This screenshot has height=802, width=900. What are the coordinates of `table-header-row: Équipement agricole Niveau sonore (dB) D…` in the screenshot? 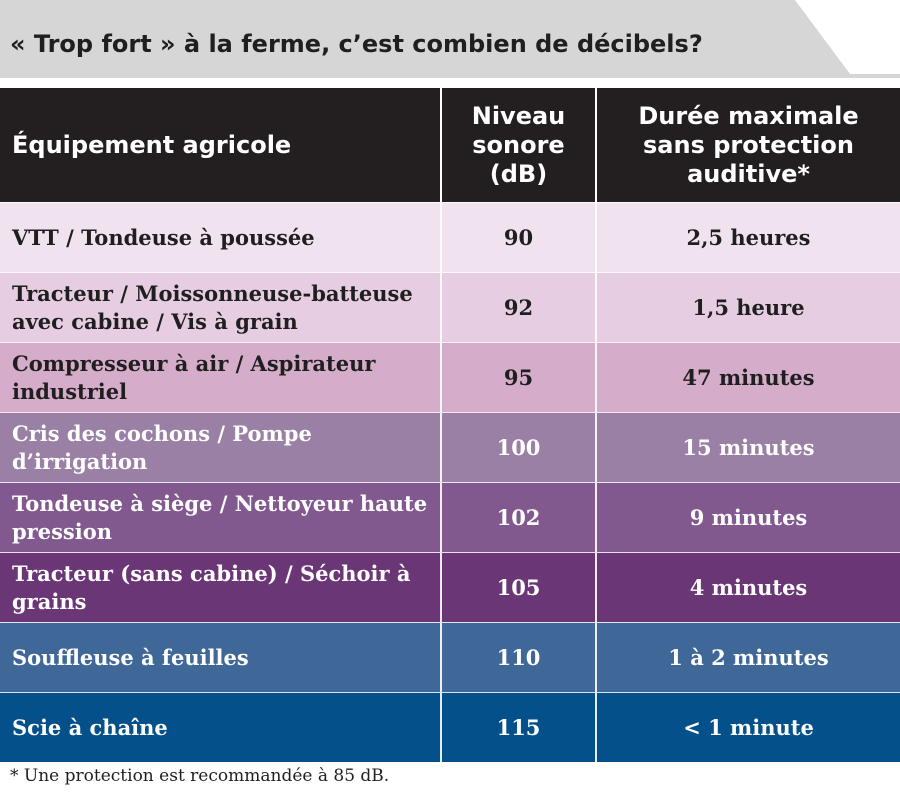 It's located at (450, 145).